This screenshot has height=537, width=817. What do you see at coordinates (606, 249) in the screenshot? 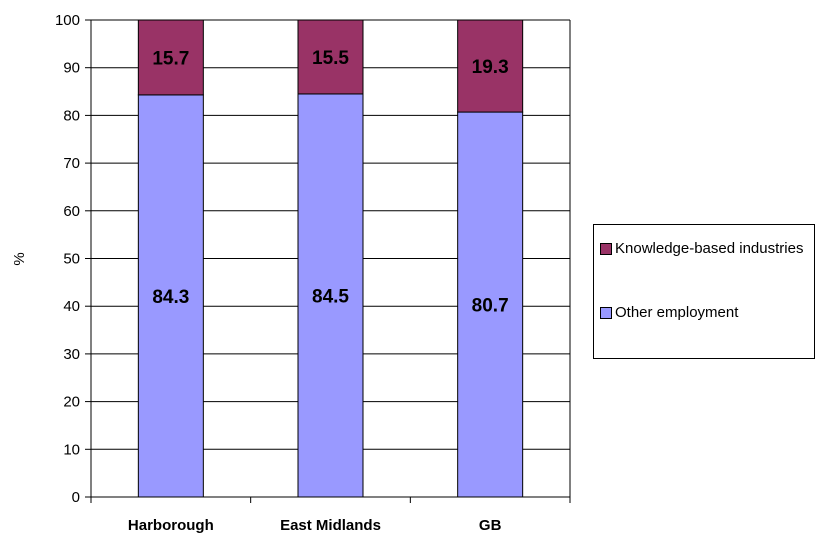
I see `legend-swatch-knowledge` at bounding box center [606, 249].